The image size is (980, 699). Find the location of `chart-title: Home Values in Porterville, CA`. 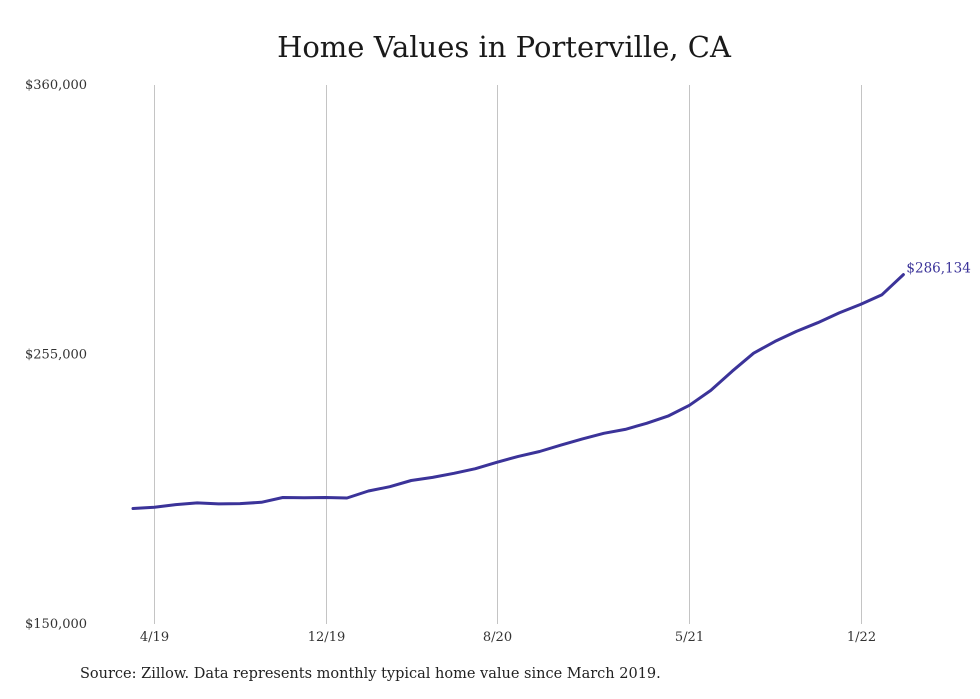

chart-title: Home Values in Porterville, CA is located at coordinates (504, 47).